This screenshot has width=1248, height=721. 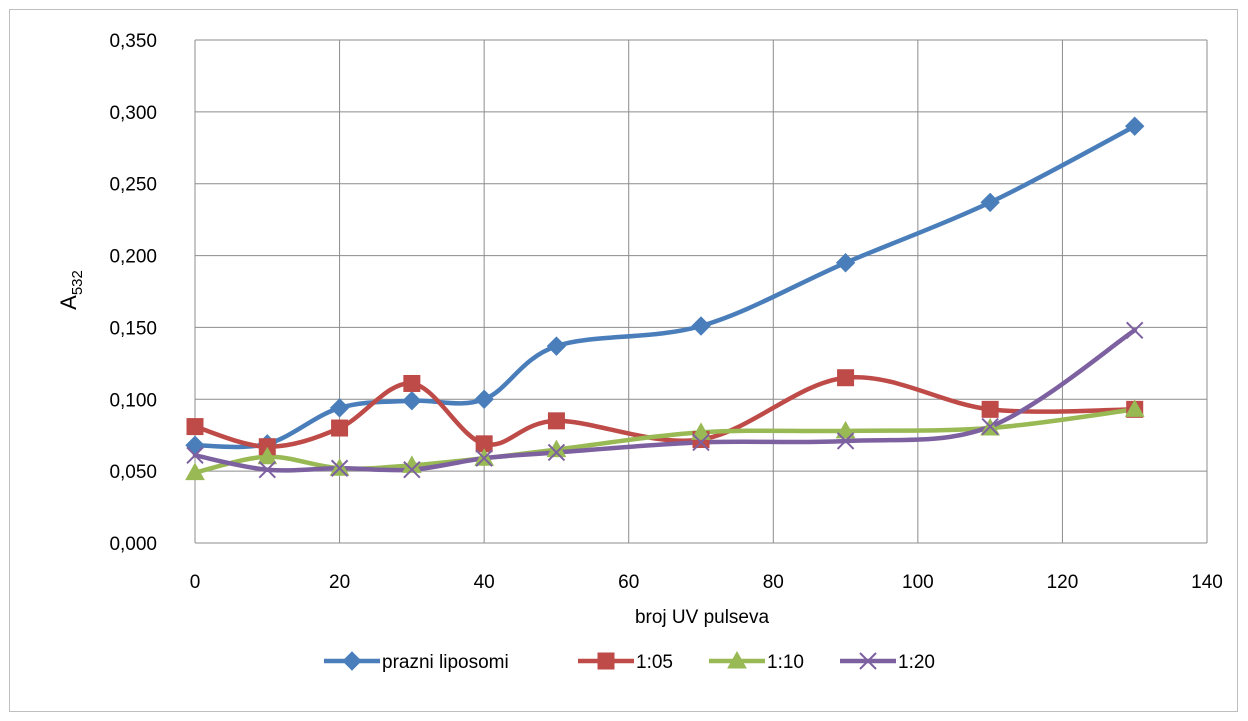 What do you see at coordinates (133, 293) in the screenshot?
I see `y-axis-tick-labels: 0,000 0,050 0,100 0,150 0,200 0,250 0,300 0,350` at bounding box center [133, 293].